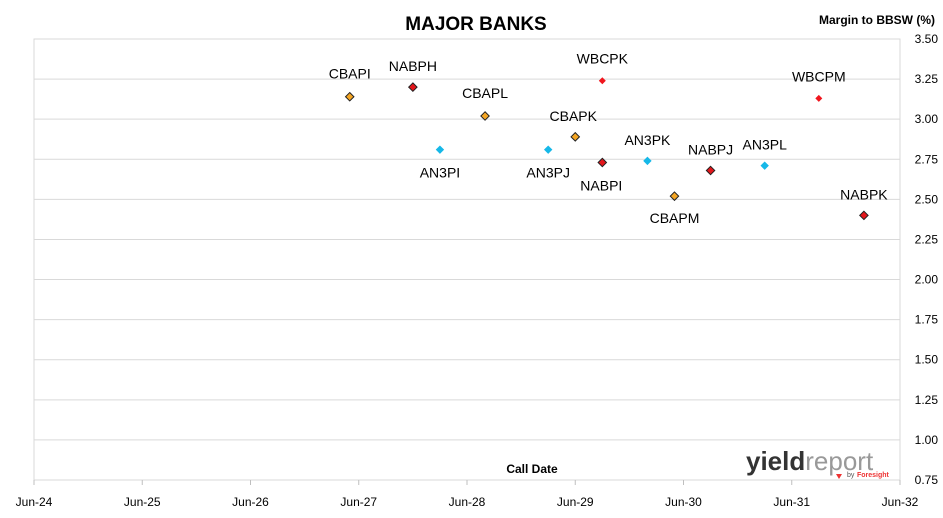  I want to click on point-label-an3pi: AN3PI, so click(440, 173).